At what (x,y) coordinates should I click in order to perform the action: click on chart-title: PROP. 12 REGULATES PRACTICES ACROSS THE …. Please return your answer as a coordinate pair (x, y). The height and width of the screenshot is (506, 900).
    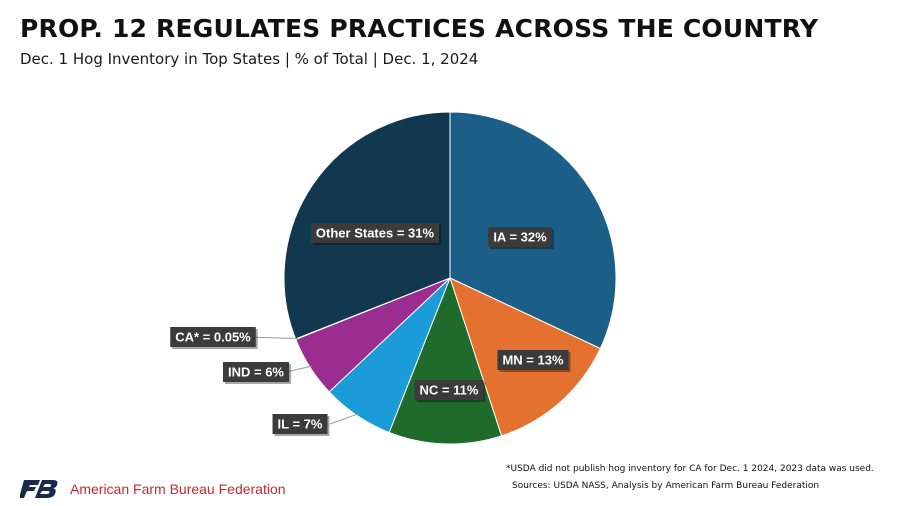
    Looking at the image, I should click on (419, 28).